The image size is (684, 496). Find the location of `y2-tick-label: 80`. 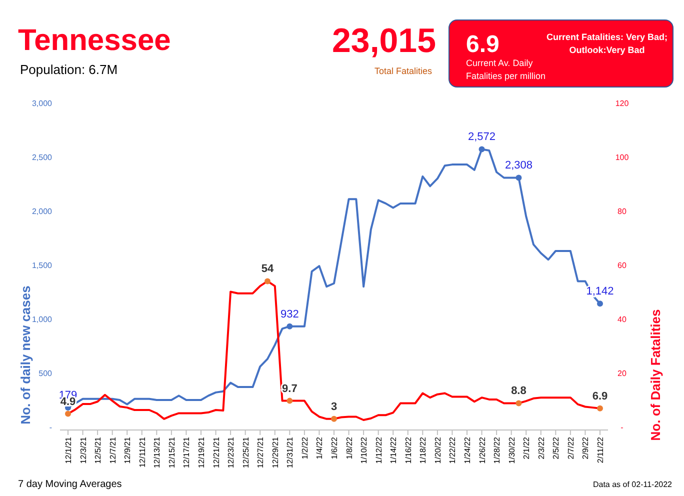

y2-tick-label: 80 is located at coordinates (622, 211).